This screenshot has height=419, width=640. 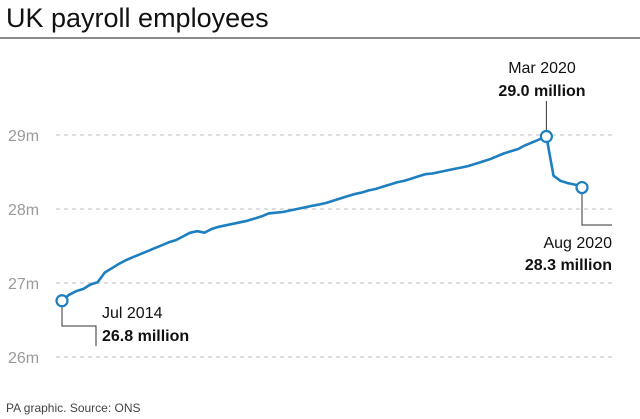 What do you see at coordinates (596, 206) in the screenshot?
I see `leader-end` at bounding box center [596, 206].